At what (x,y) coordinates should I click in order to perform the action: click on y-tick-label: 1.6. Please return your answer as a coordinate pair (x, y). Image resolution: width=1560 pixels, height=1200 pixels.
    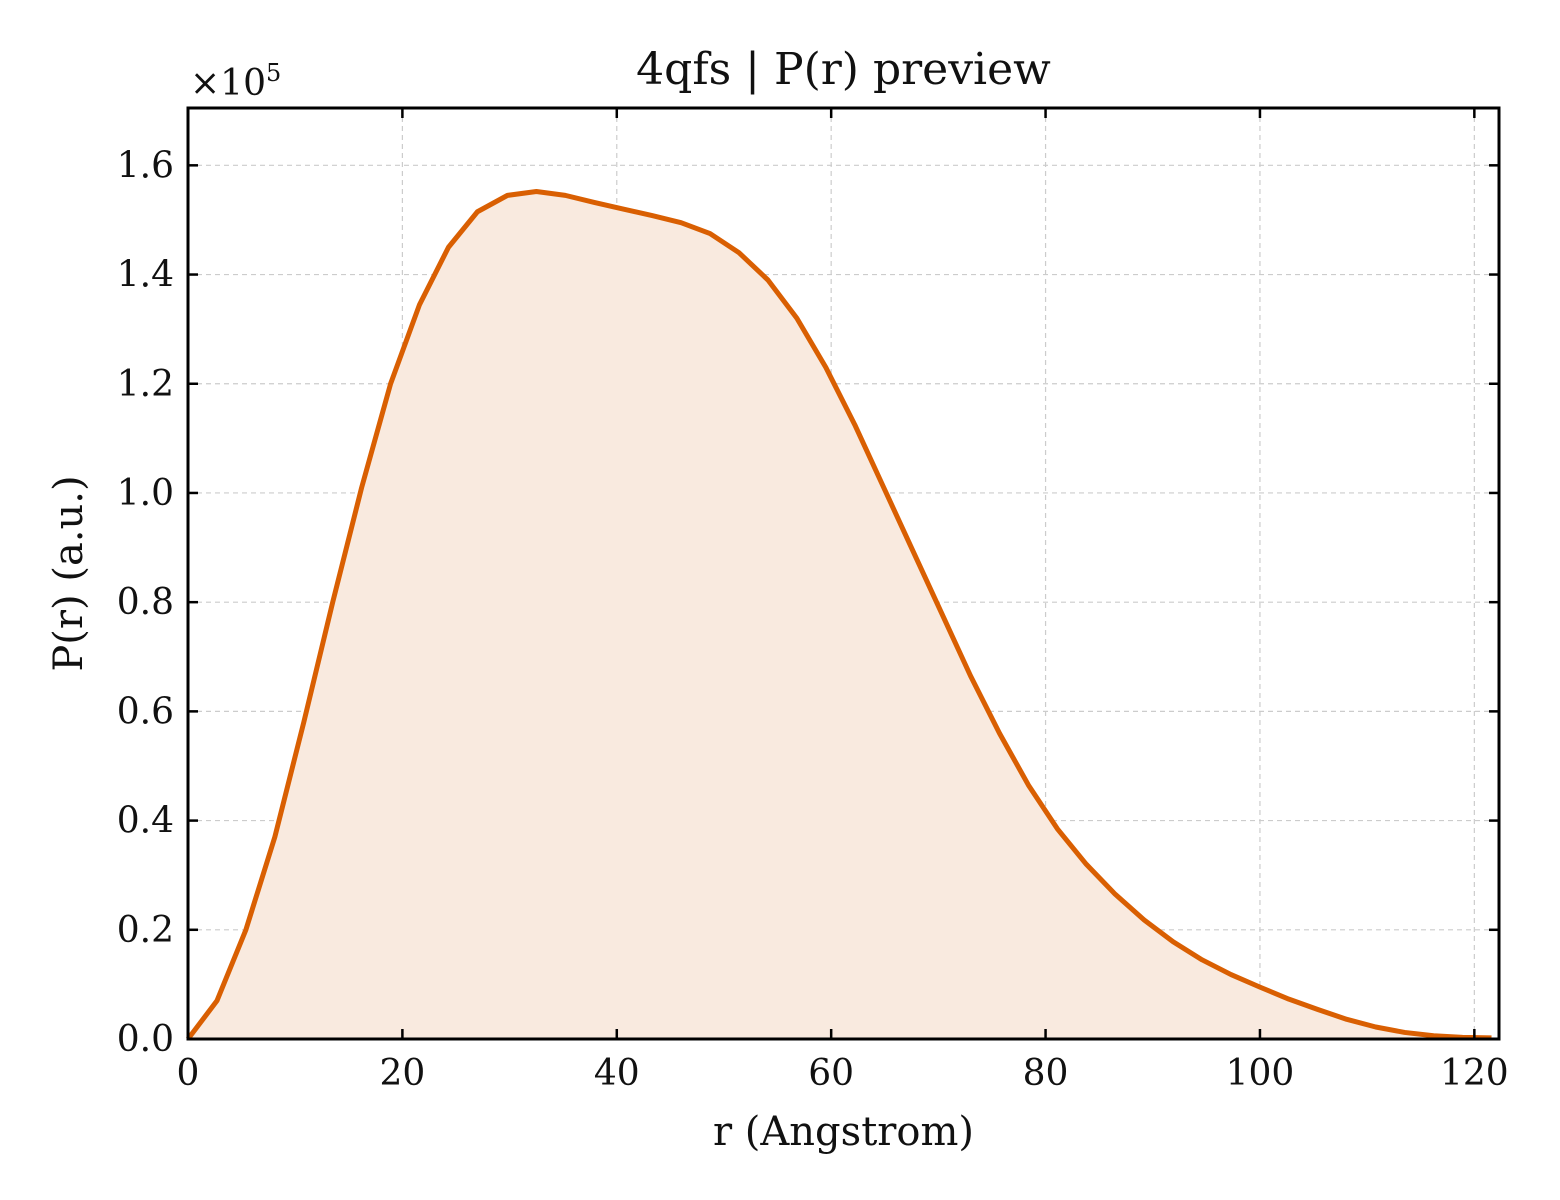
    Looking at the image, I should click on (145, 165).